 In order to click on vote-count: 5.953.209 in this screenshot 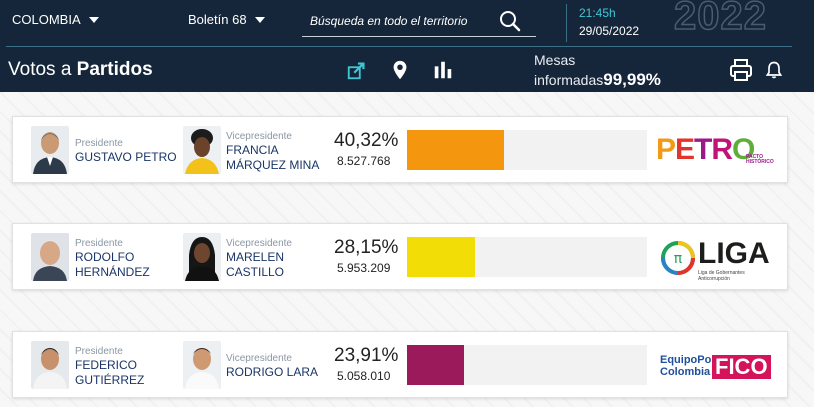, I will do `click(364, 268)`.